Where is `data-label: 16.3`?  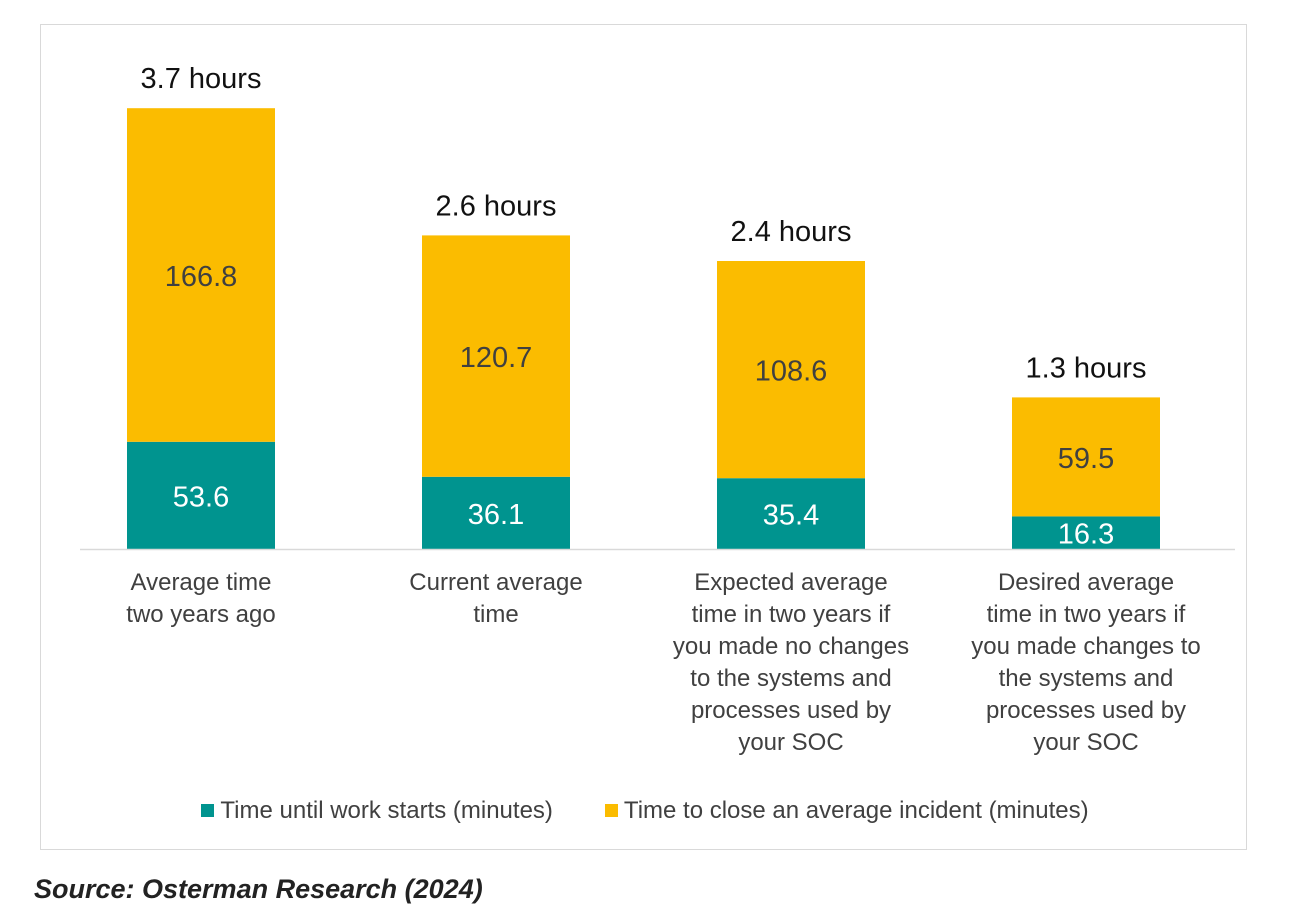 data-label: 16.3 is located at coordinates (1086, 535).